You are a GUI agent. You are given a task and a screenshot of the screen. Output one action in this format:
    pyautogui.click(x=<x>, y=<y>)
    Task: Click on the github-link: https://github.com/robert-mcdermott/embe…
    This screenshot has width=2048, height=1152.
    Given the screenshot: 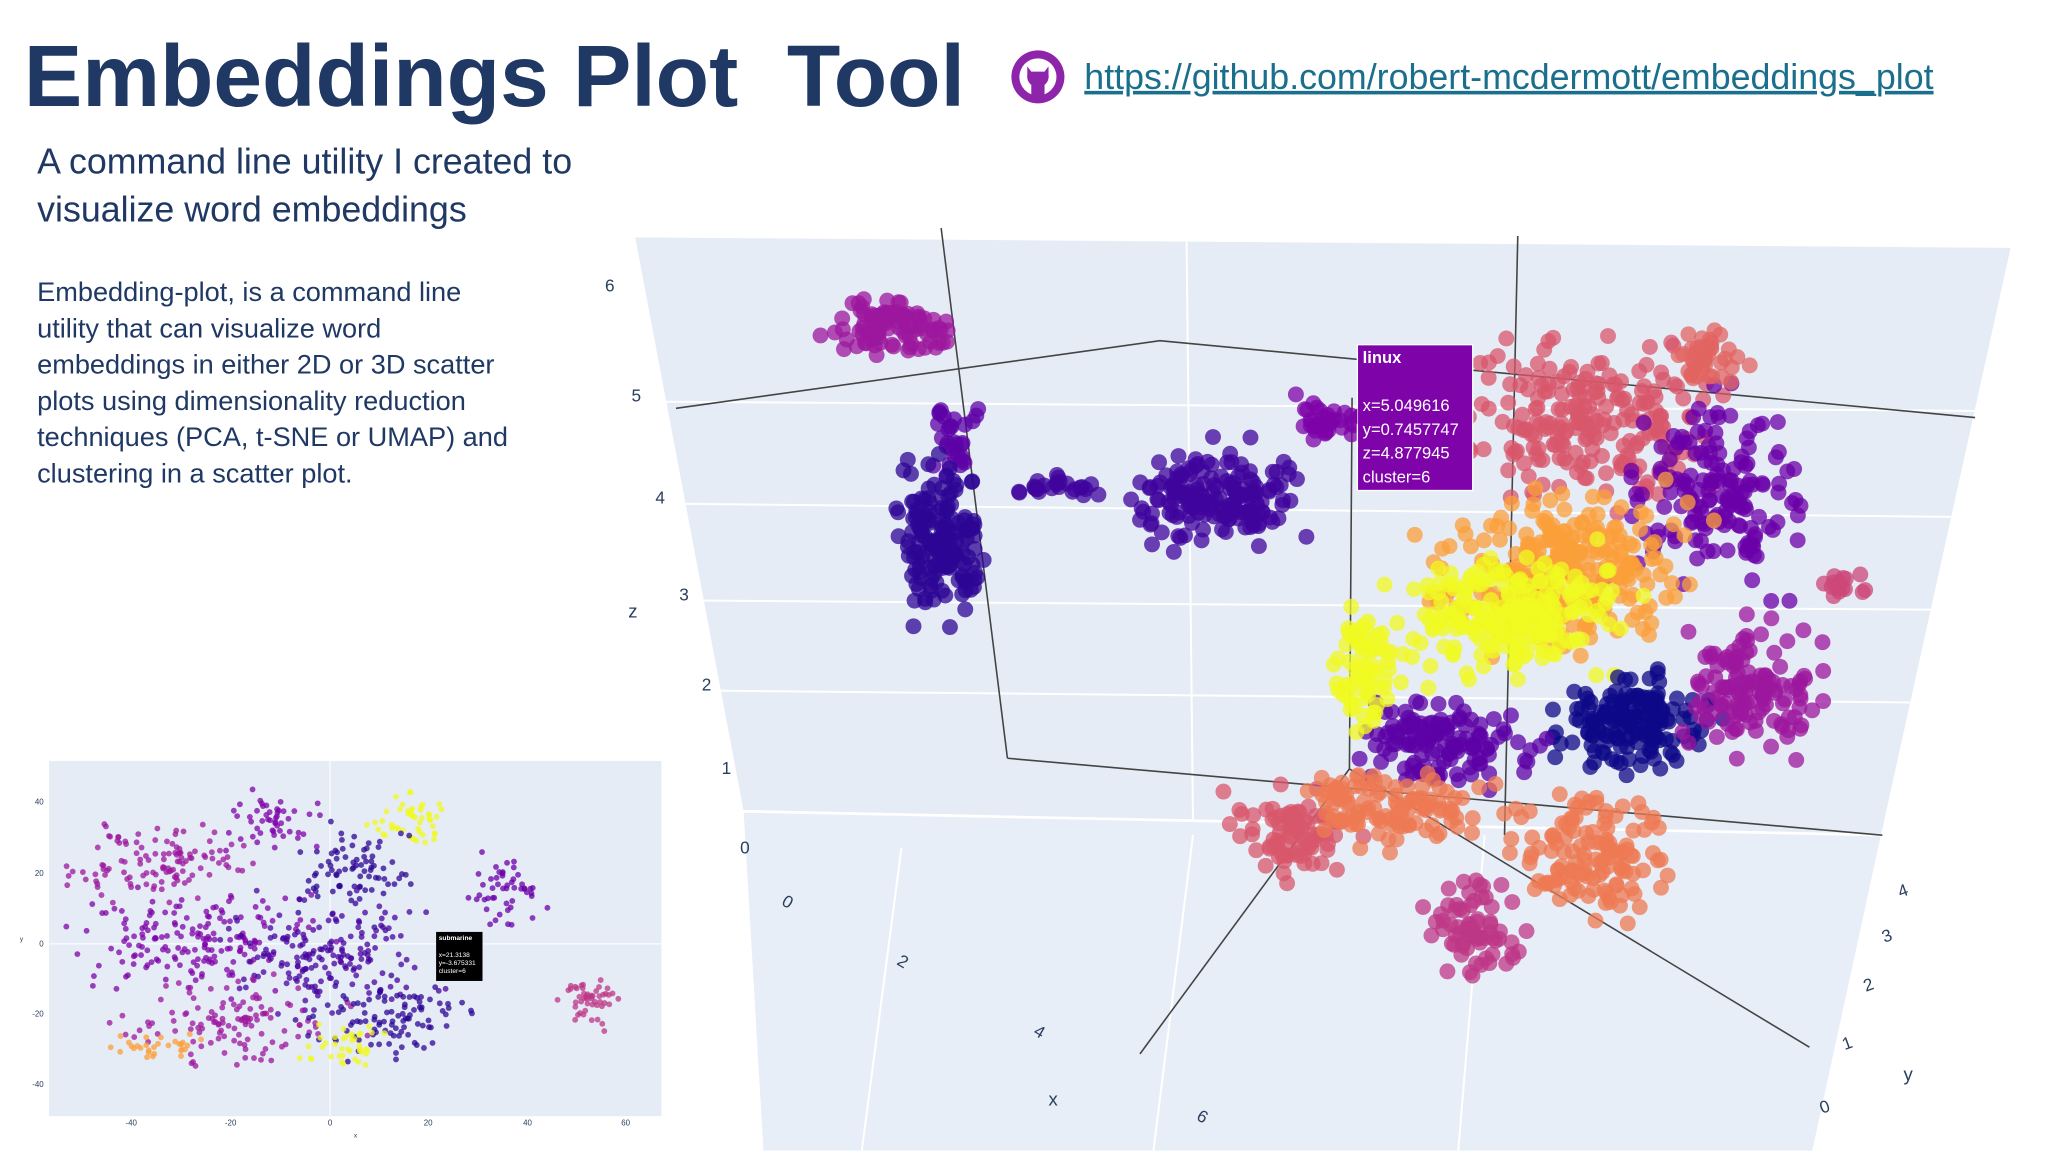 What is the action you would take?
    pyautogui.click(x=1508, y=77)
    